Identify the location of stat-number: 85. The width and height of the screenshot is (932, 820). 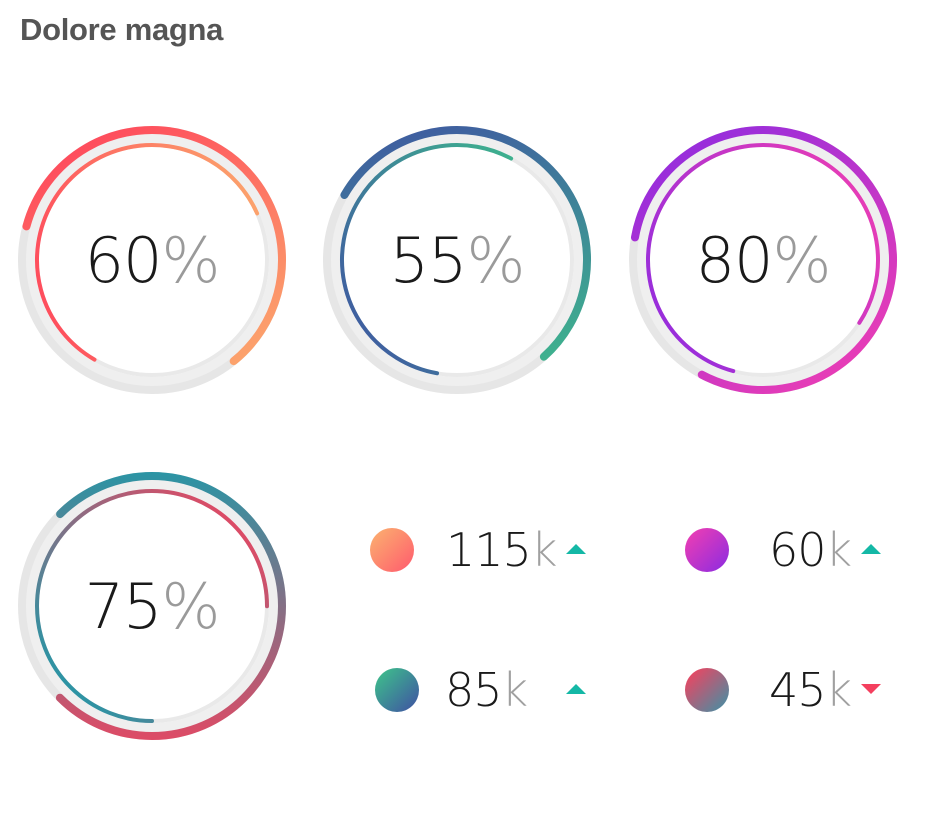
(474, 690).